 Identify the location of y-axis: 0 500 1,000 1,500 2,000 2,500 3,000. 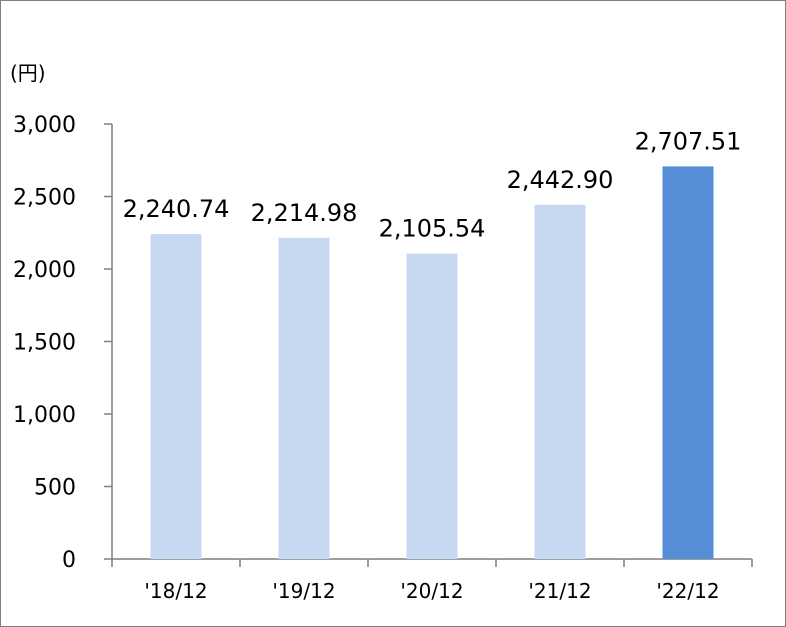
(63, 343).